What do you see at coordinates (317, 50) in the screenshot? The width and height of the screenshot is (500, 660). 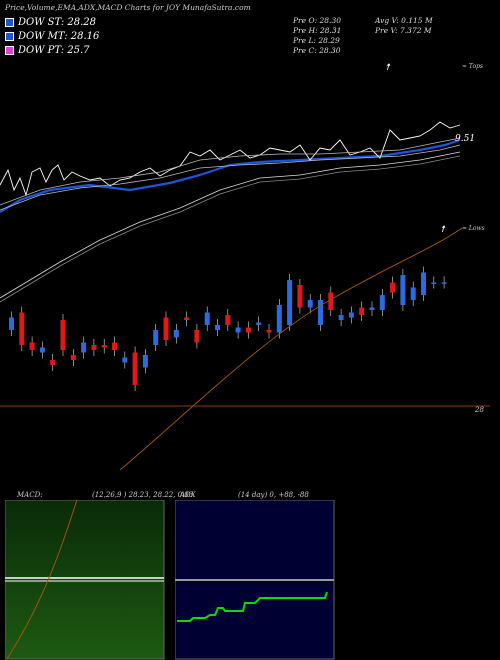 I see `ohlc-close: Pre C: 28.30` at bounding box center [317, 50].